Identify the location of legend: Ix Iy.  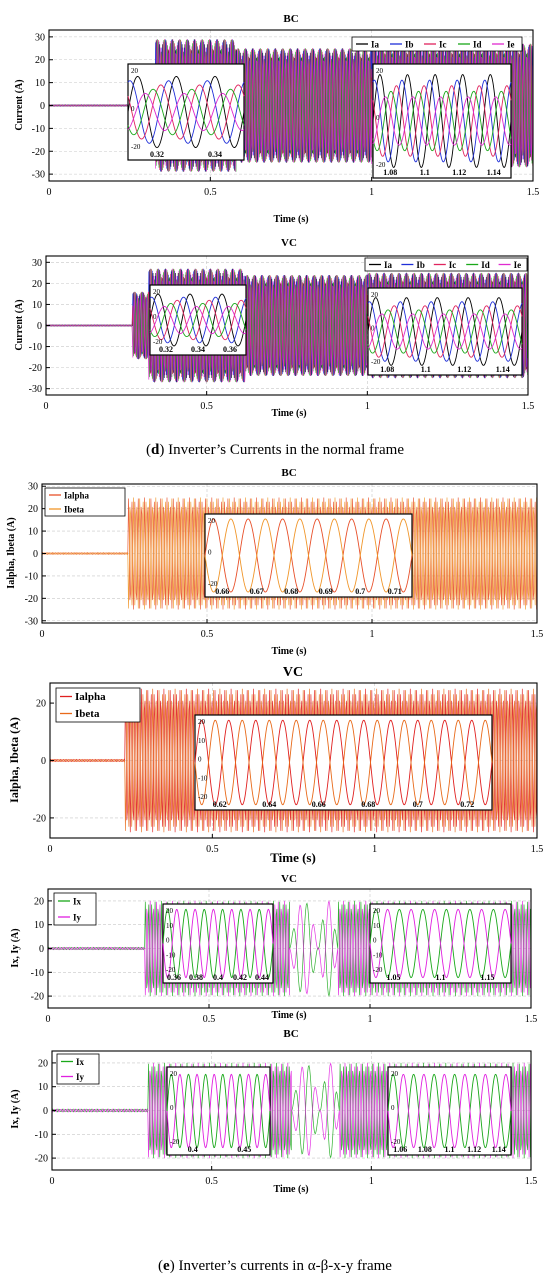
(75, 909).